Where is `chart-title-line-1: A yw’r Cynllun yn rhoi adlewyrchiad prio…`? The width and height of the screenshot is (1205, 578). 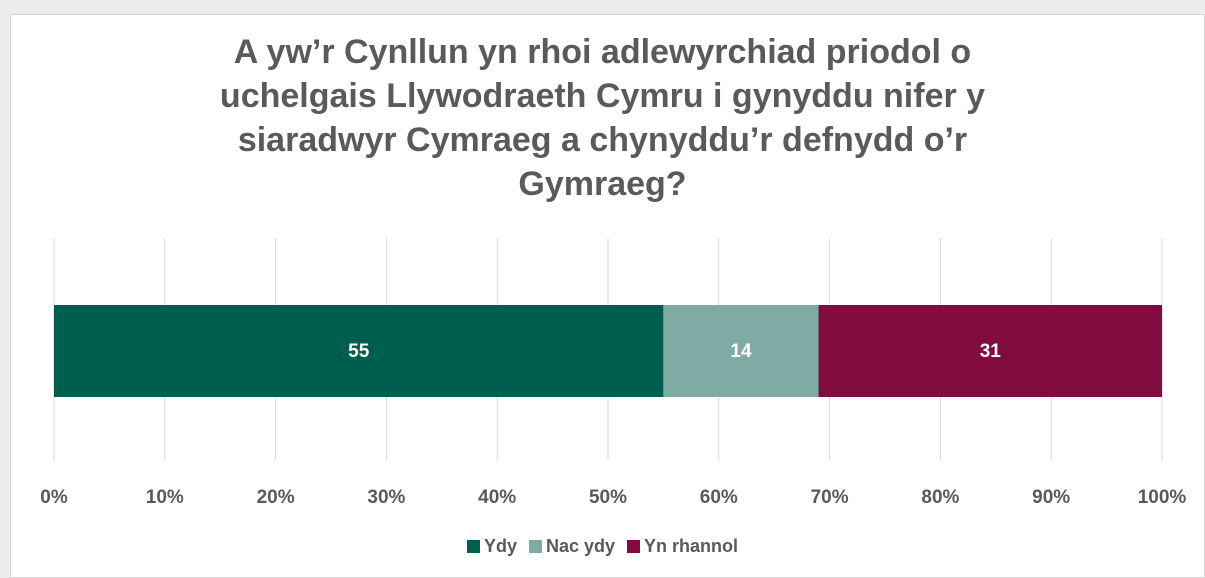 chart-title-line-1: A yw’r Cynllun yn rhoi adlewyrchiad prio… is located at coordinates (602, 52).